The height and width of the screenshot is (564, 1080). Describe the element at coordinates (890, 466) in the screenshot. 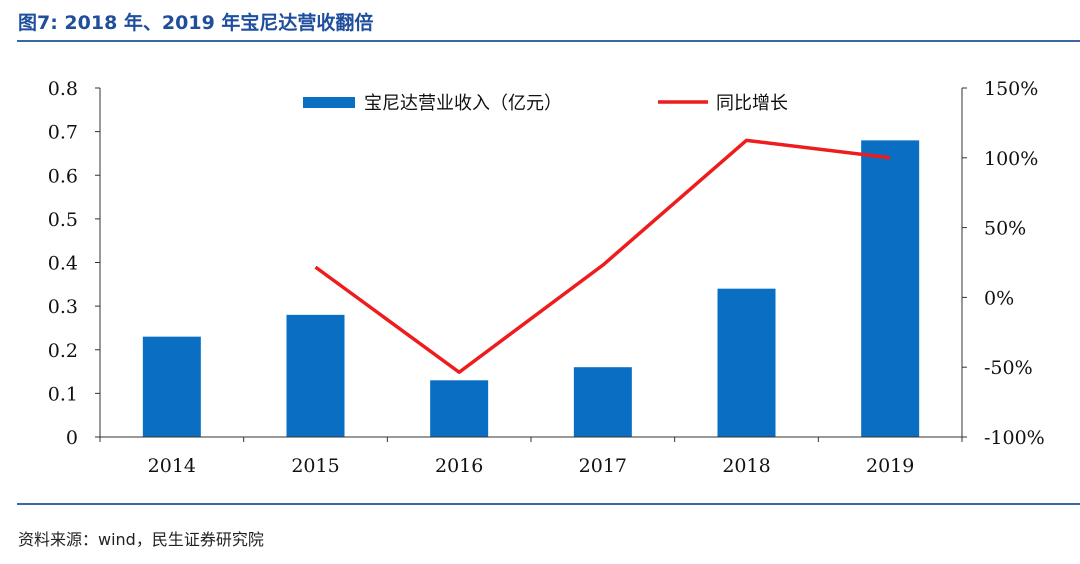

I see `x-tick-label: 2019` at that location.